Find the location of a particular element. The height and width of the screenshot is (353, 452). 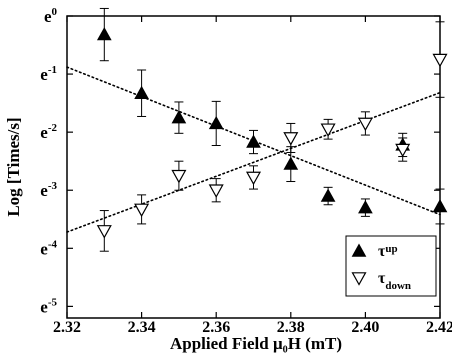

y-tick-label: e-4 is located at coordinates (48, 248).